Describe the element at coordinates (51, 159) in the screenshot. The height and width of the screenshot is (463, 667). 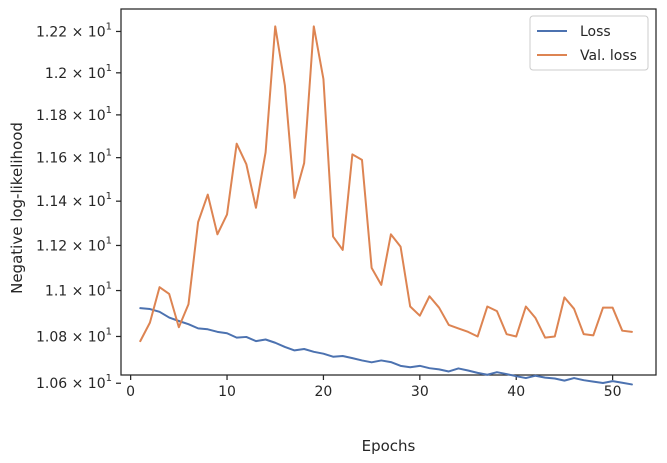
I see `y-tick-mantissa: 1.16` at that location.